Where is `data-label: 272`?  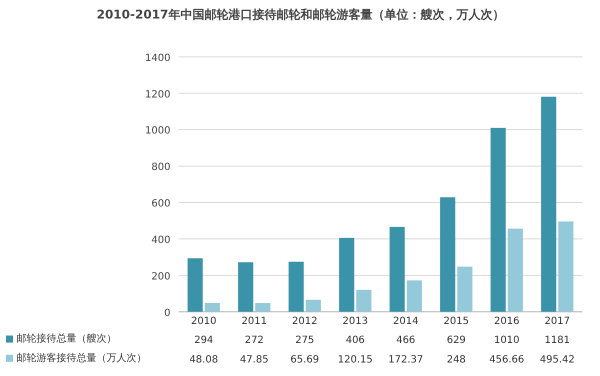 data-label: 272 is located at coordinates (254, 340).